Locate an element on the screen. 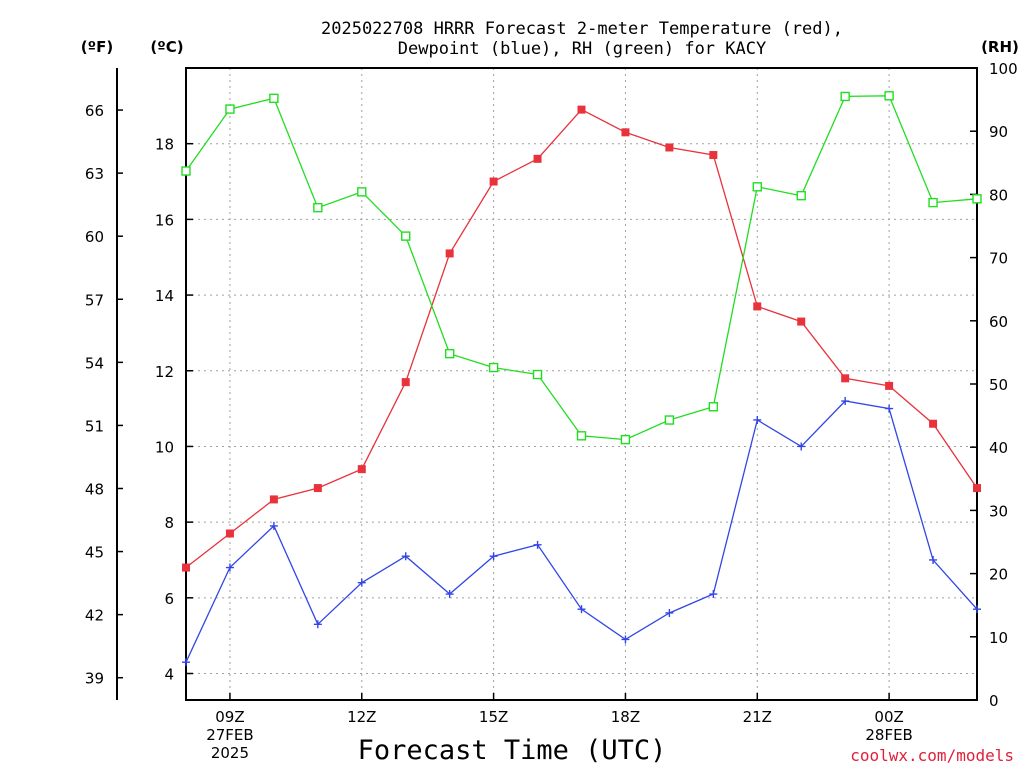 The image size is (1024, 768). celsius-tick-label: 16 is located at coordinates (164, 220).